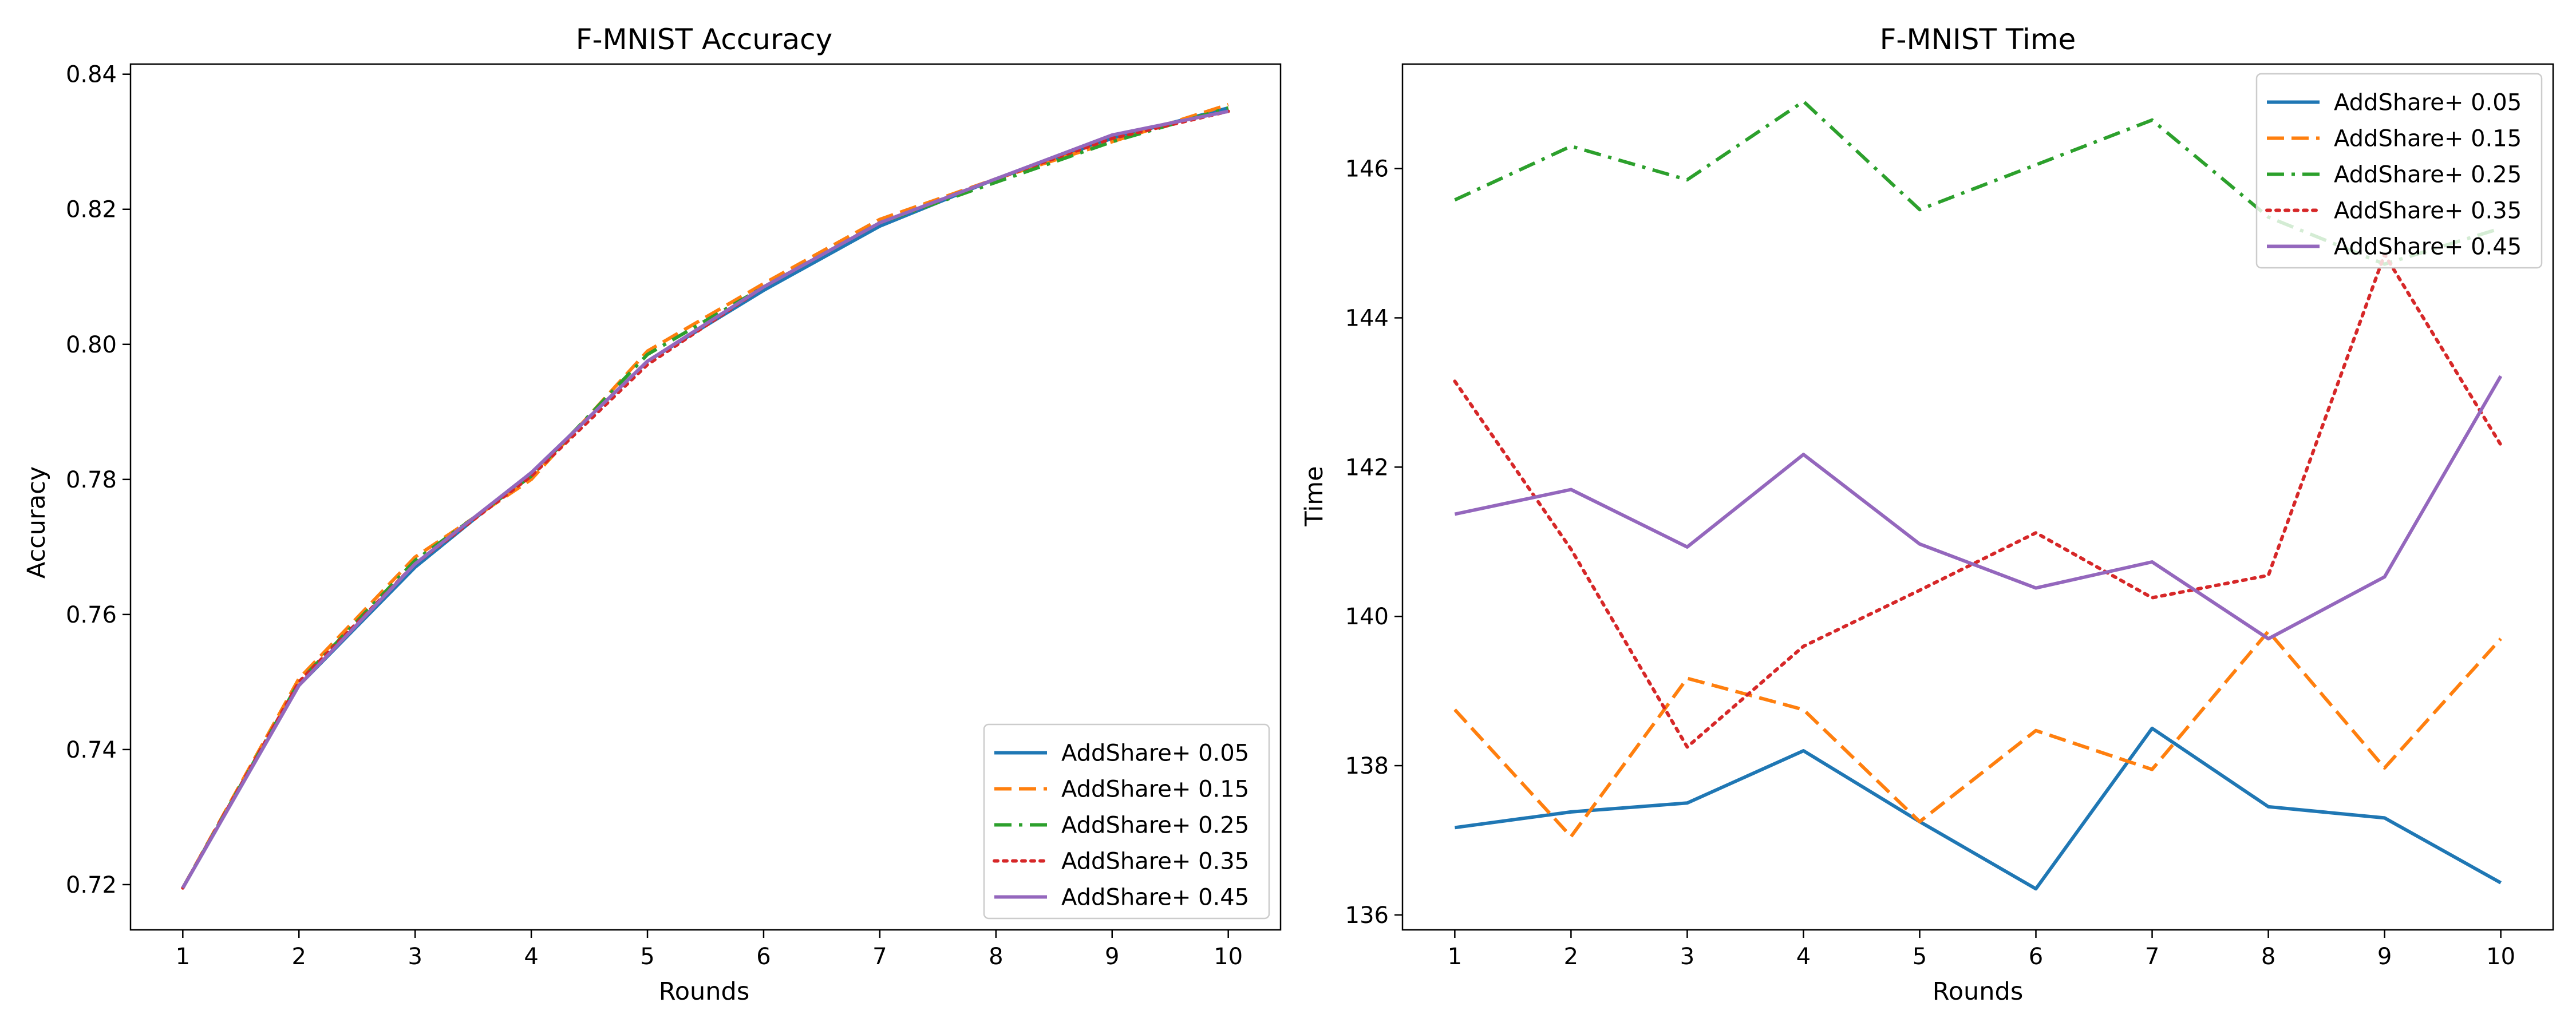  What do you see at coordinates (36, 522) in the screenshot?
I see `accuracy-chart-ylabel: Accuracy` at bounding box center [36, 522].